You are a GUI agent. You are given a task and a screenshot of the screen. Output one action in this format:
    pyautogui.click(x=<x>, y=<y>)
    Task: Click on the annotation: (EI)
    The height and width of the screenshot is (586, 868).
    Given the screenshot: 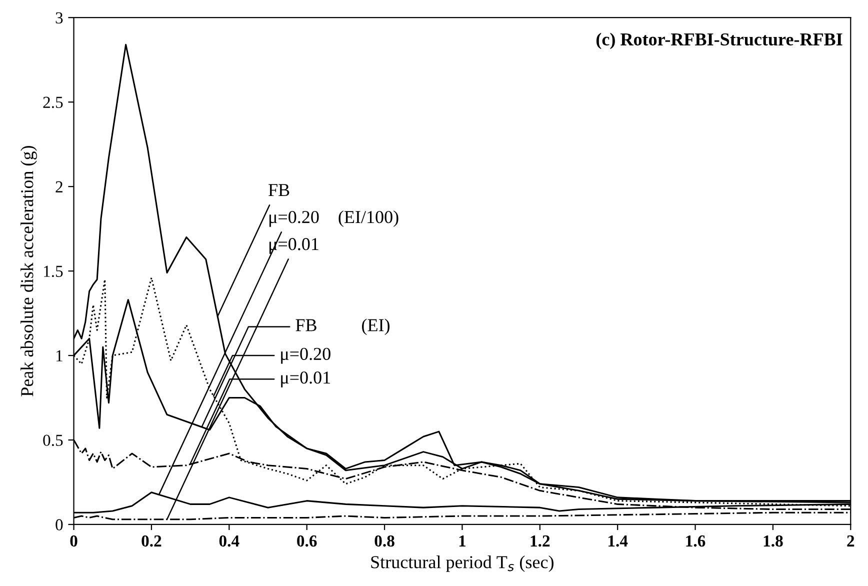 What is the action you would take?
    pyautogui.click(x=376, y=326)
    